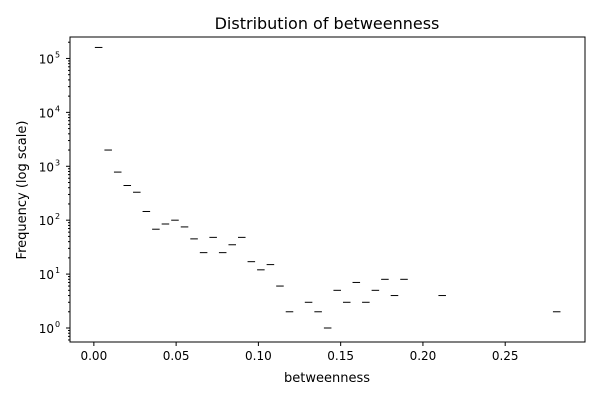 This screenshot has height=400, width=600. Describe the element at coordinates (57, 108) in the screenshot. I see `y-tick-exponent: 4` at that location.